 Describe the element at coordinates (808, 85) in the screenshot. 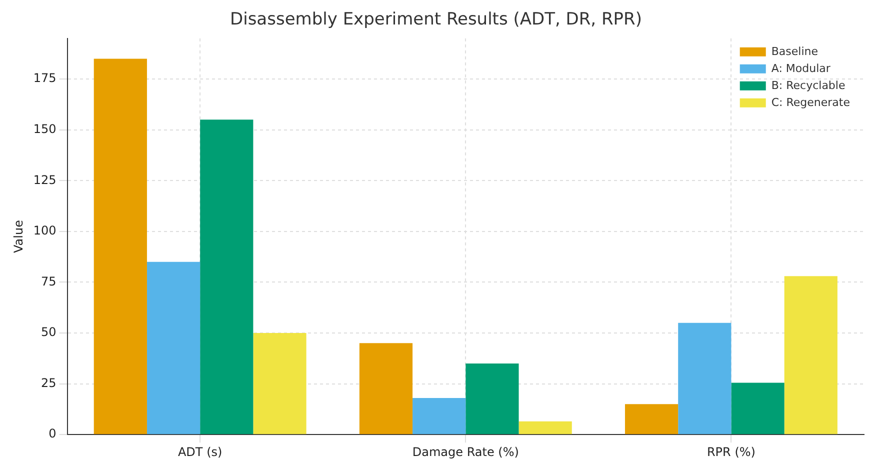

I see `legend-label: B: Recyclable` at that location.